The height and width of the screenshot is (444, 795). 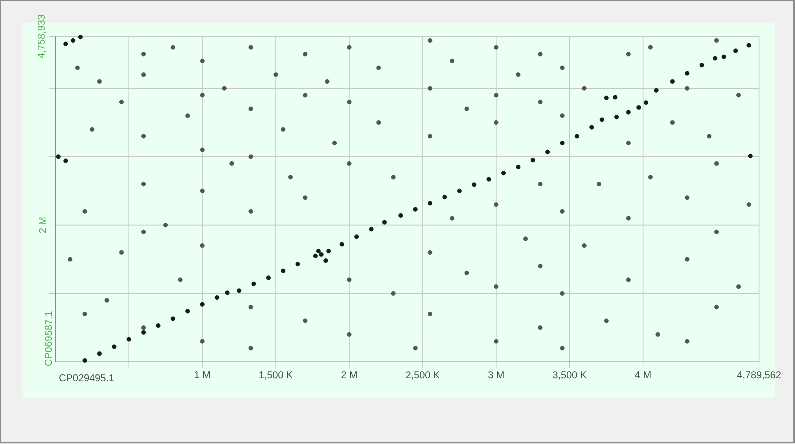 I want to click on x-tick-label: 4 M, so click(x=643, y=375).